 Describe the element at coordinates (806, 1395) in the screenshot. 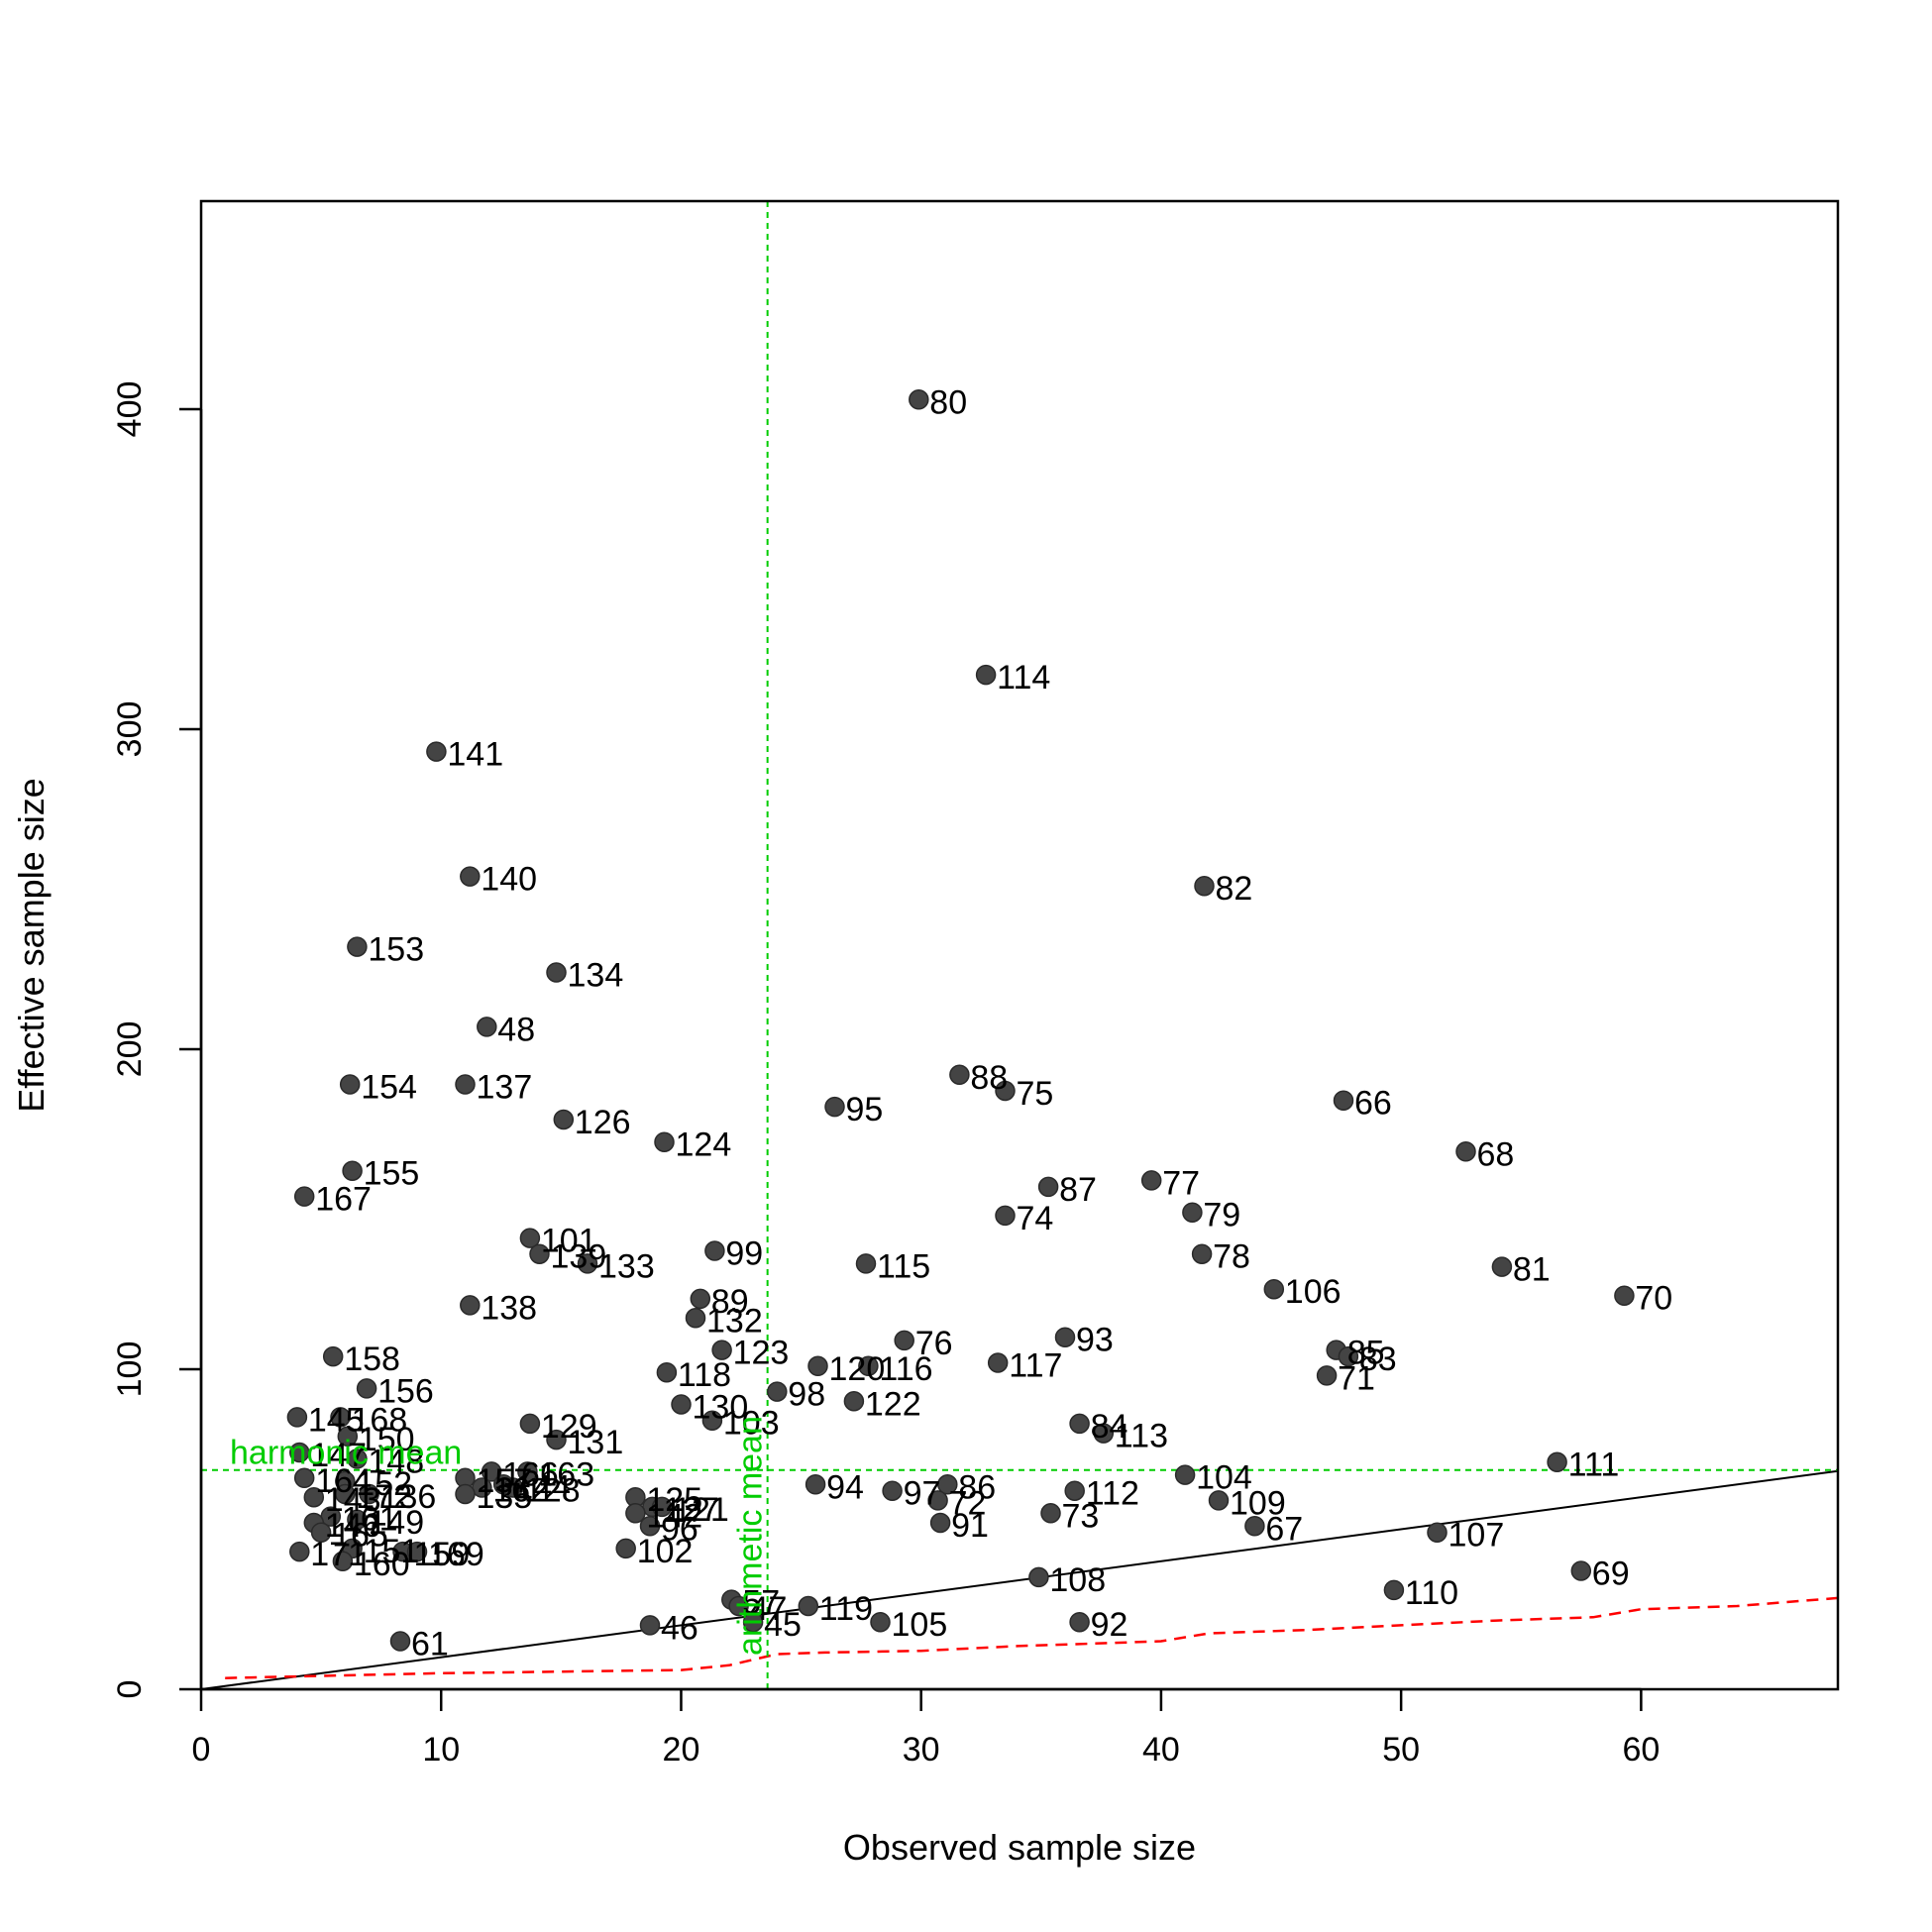

I see `point-label: 98` at that location.